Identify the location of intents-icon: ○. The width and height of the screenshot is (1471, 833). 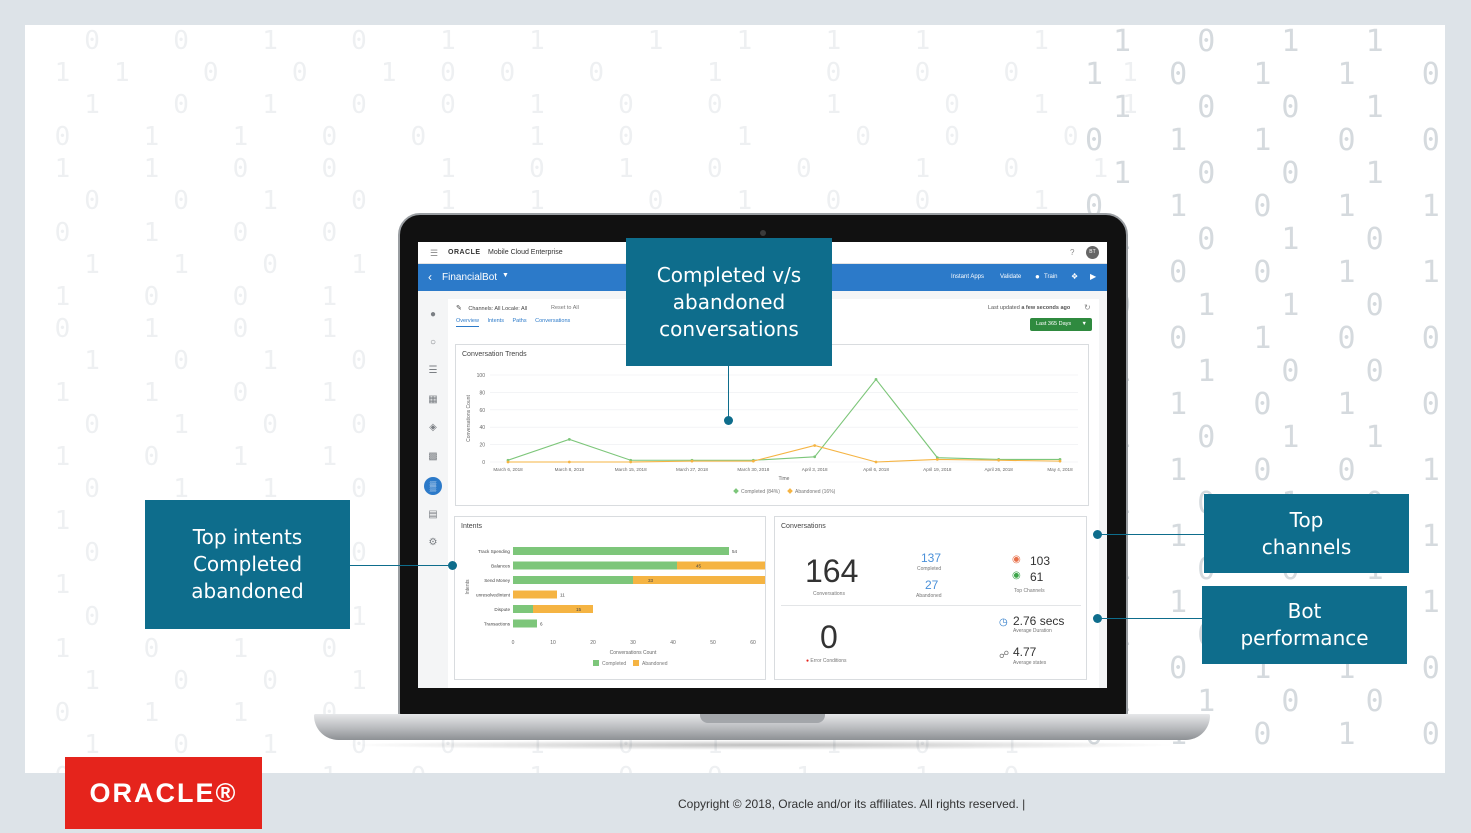
(433, 342).